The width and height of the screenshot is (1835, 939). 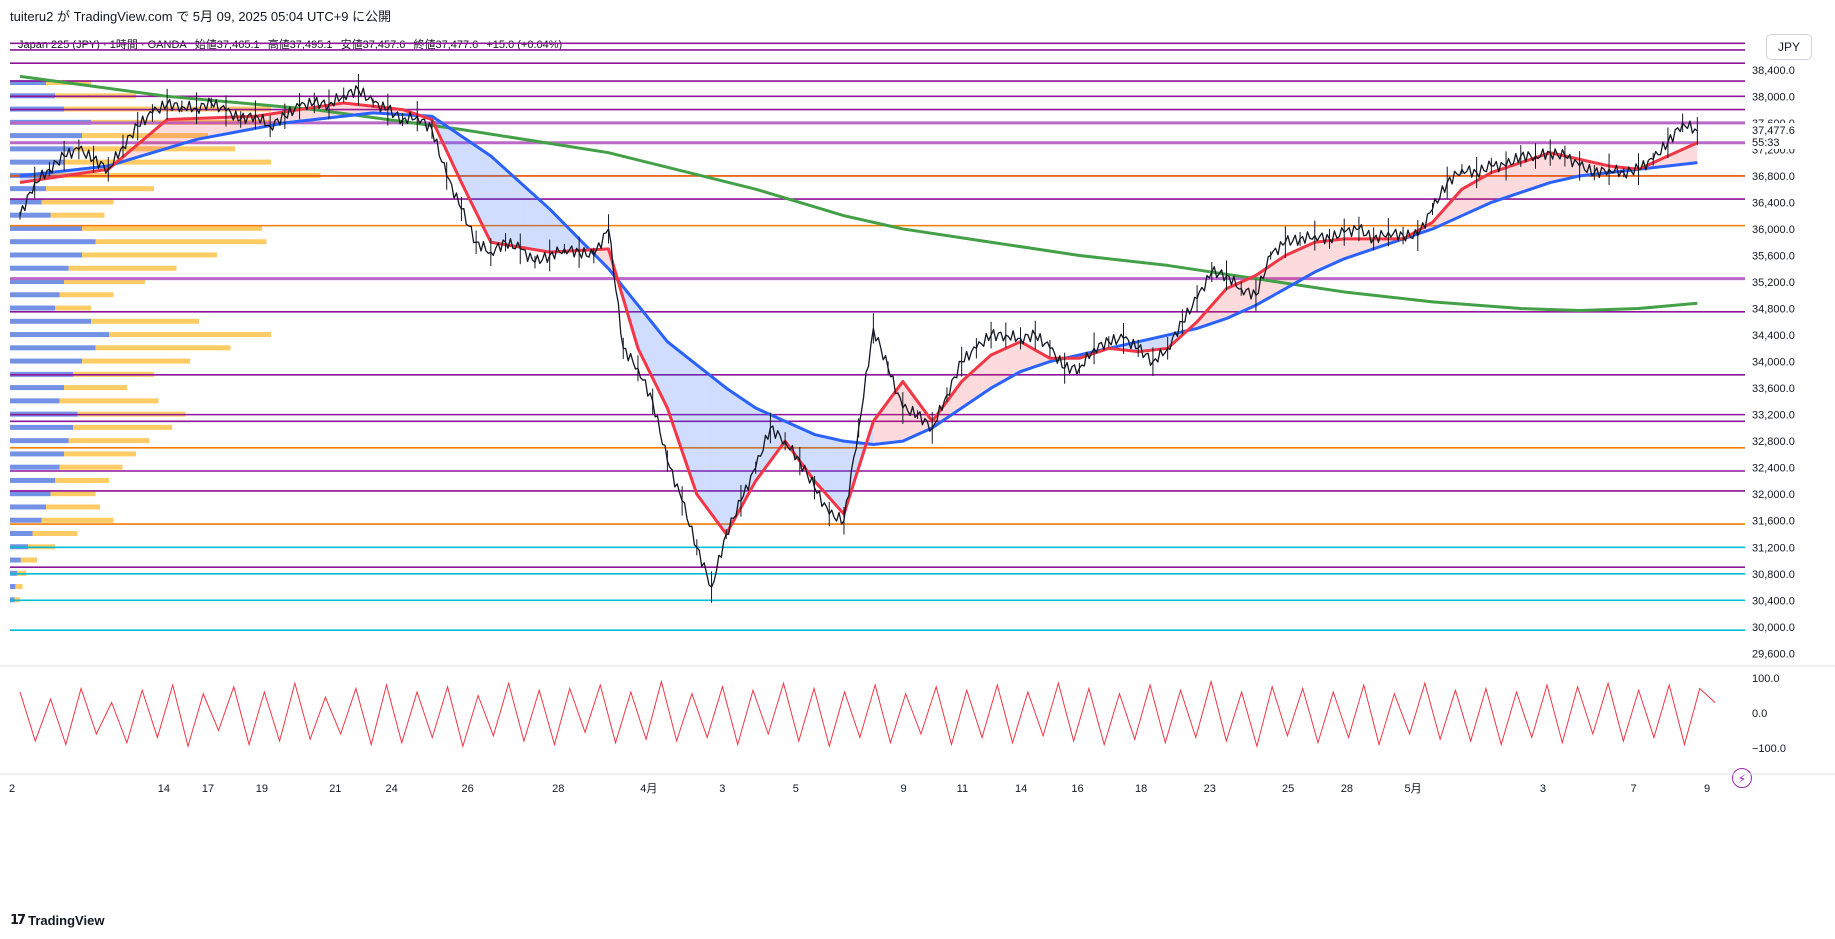 I want to click on time-axis: 2 14 17 19 21 24 26 28 4月 3 5 9 11 14 16 18 23 25 28 5月 3 7 9, so click(x=859, y=789).